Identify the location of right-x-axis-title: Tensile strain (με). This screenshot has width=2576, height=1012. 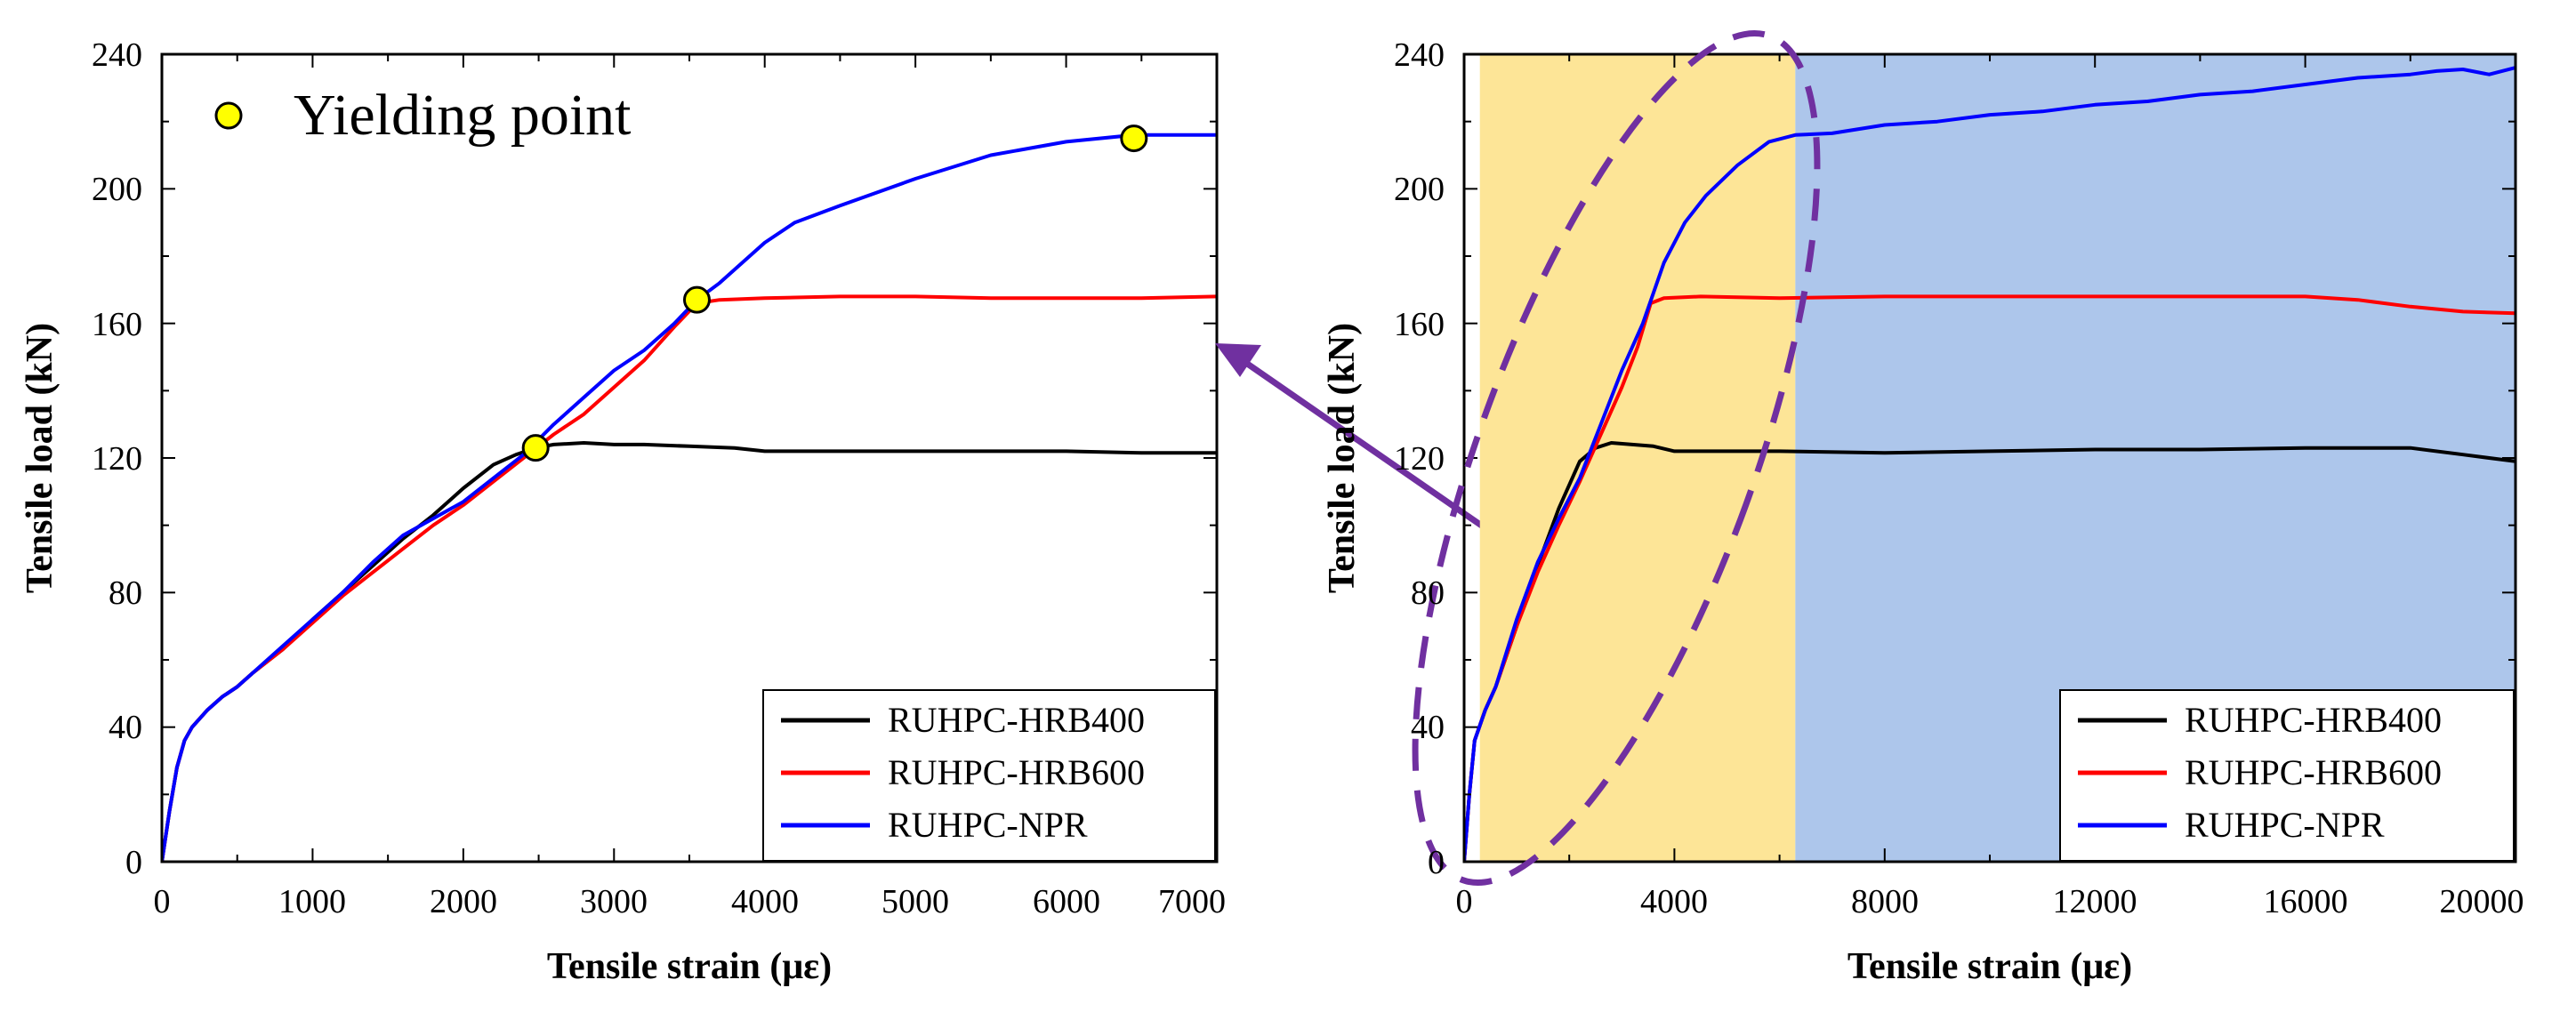
(1989, 966).